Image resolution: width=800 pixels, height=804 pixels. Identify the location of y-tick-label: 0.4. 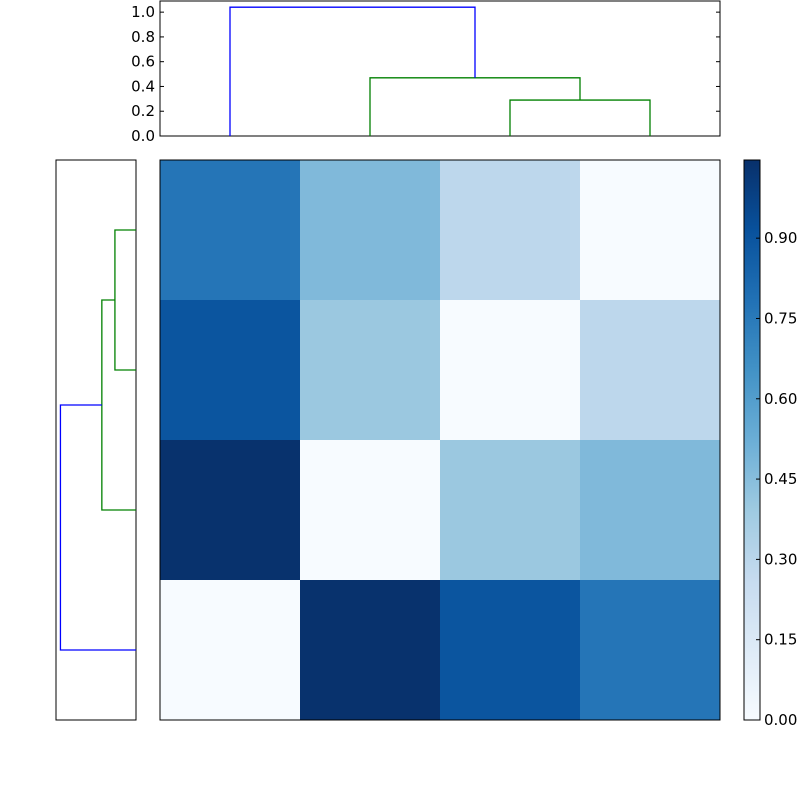
(143, 86).